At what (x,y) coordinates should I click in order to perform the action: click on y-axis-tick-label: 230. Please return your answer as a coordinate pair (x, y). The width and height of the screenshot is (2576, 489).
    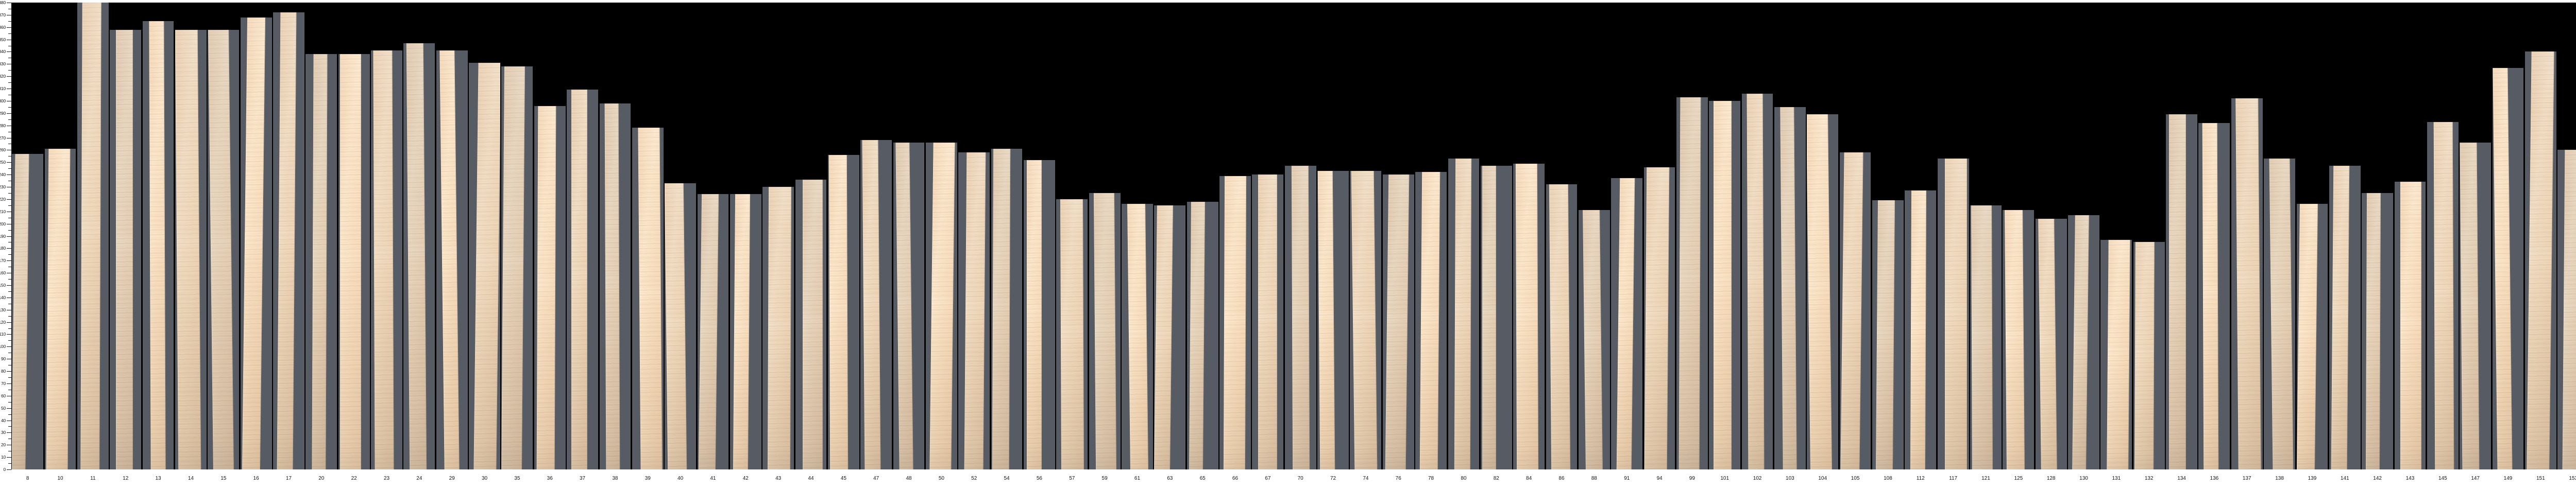
    Looking at the image, I should click on (3, 187).